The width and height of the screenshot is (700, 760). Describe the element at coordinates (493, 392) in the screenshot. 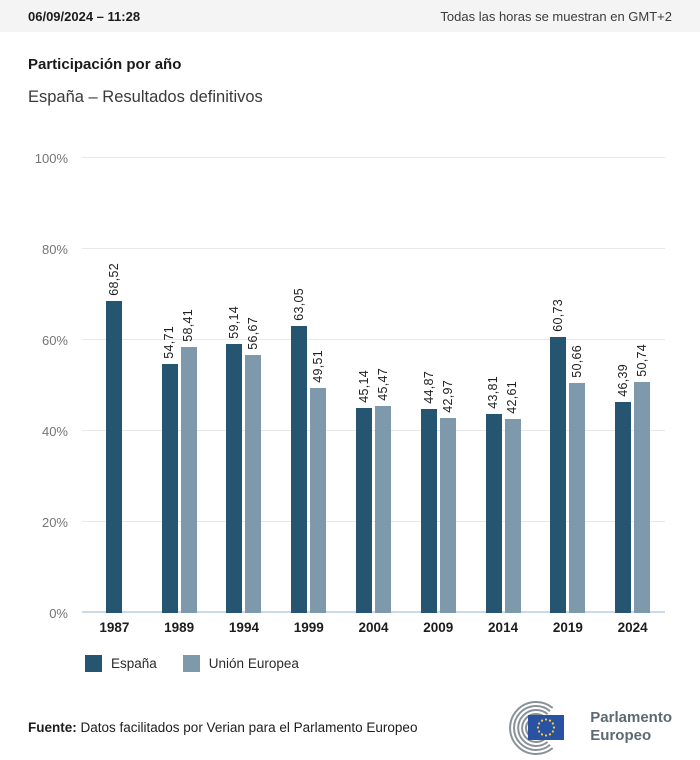

I see `bar-value-label: 43,81` at that location.